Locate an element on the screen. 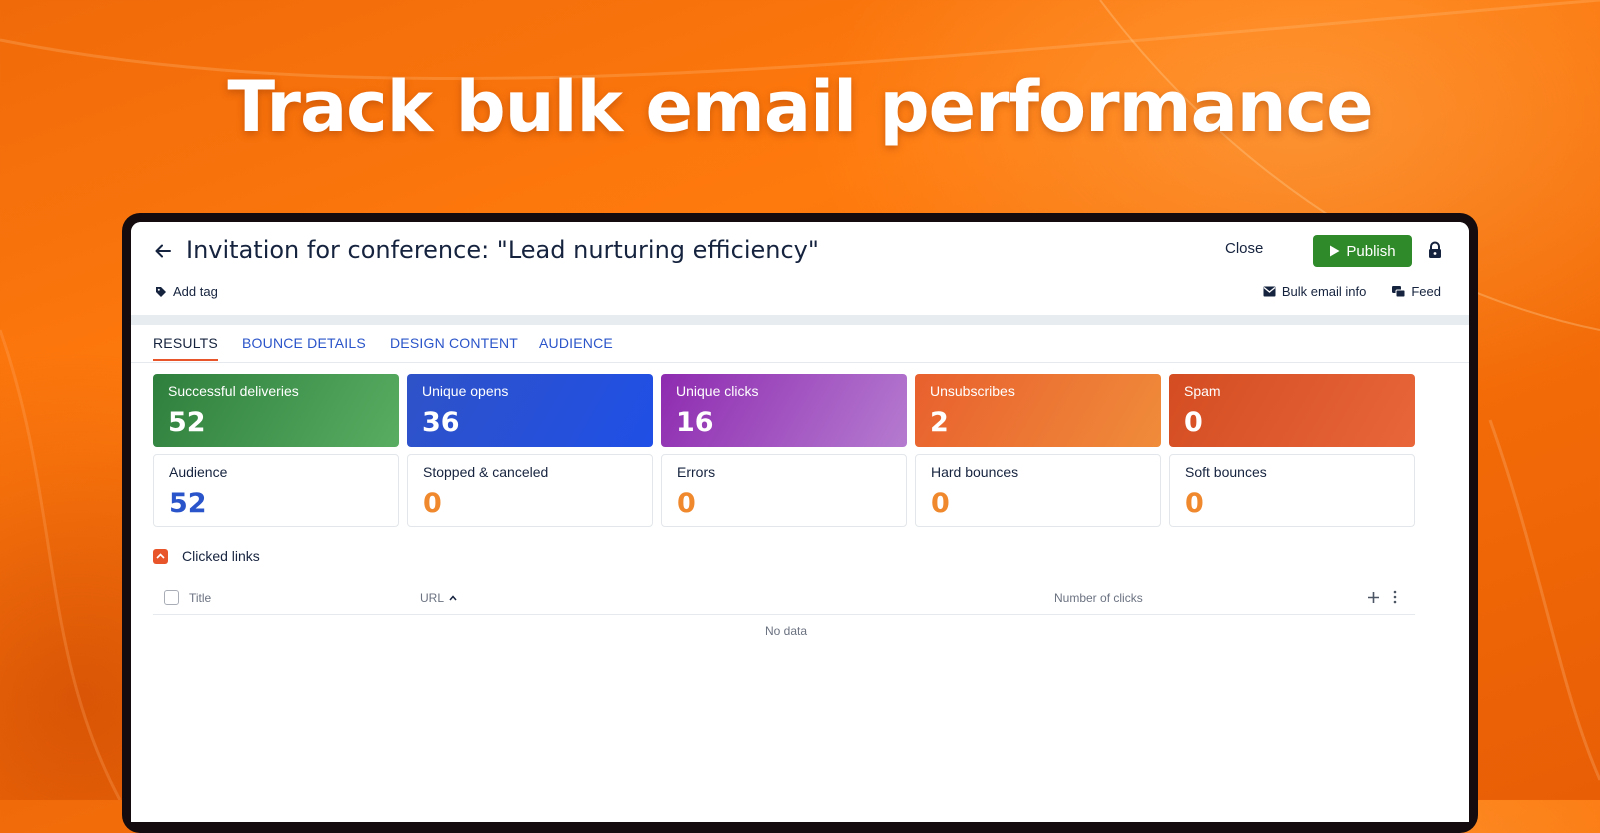 Image resolution: width=1600 pixels, height=833 pixels. metric-card-soft-bounces: Soft bounces 0 is located at coordinates (1292, 490).